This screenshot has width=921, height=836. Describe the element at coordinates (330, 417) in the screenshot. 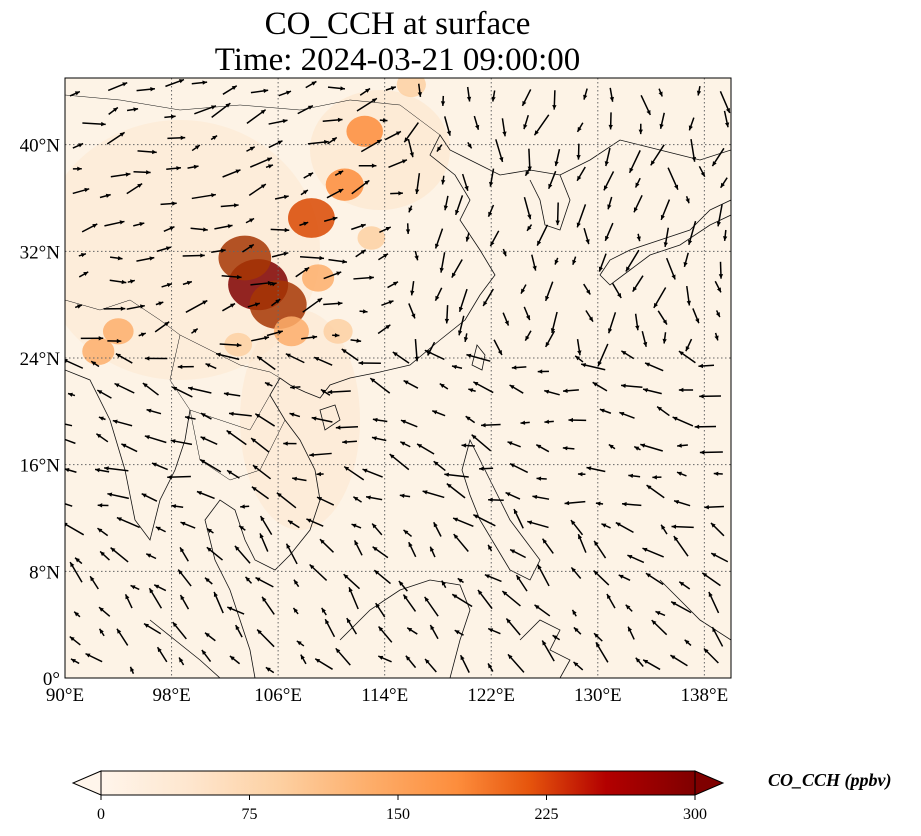

I see `coastline-hainan` at that location.